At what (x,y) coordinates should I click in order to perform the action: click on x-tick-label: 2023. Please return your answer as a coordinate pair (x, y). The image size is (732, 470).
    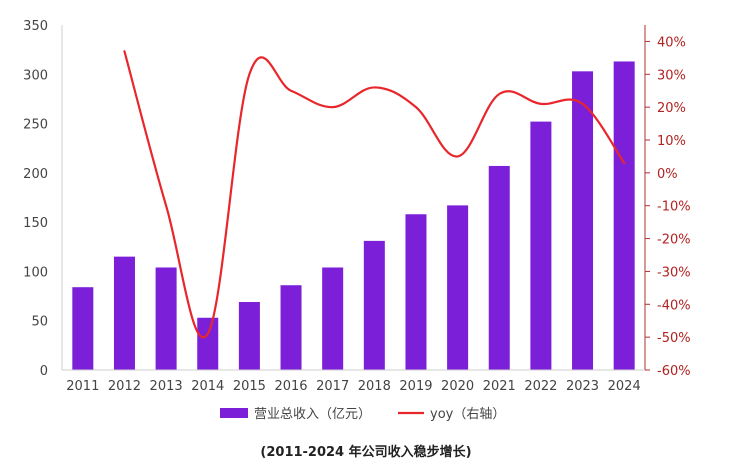
    Looking at the image, I should click on (582, 386).